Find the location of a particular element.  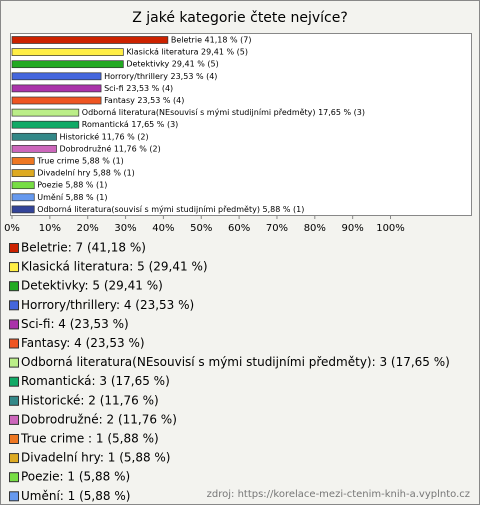

data-label: Detektivky 29,41 % (5) is located at coordinates (172, 64).